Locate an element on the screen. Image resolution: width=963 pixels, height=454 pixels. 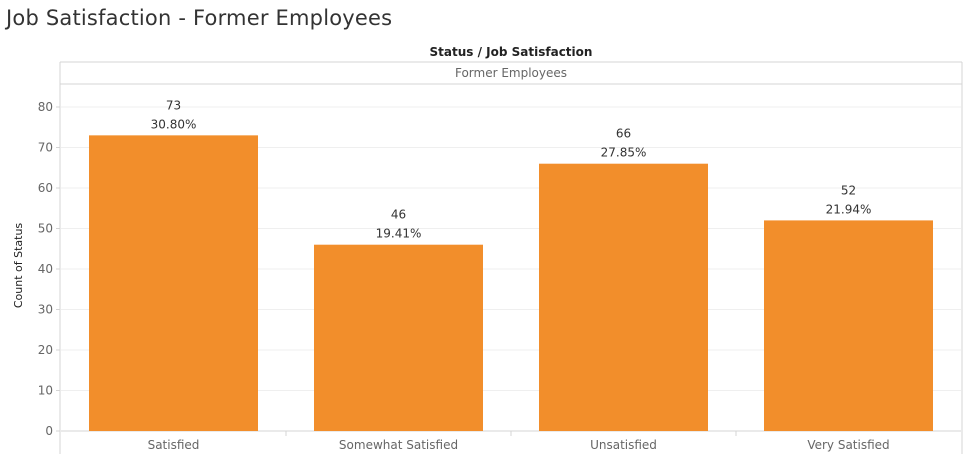
page-title: Job Satisfaction - Former Employees is located at coordinates (199, 18).